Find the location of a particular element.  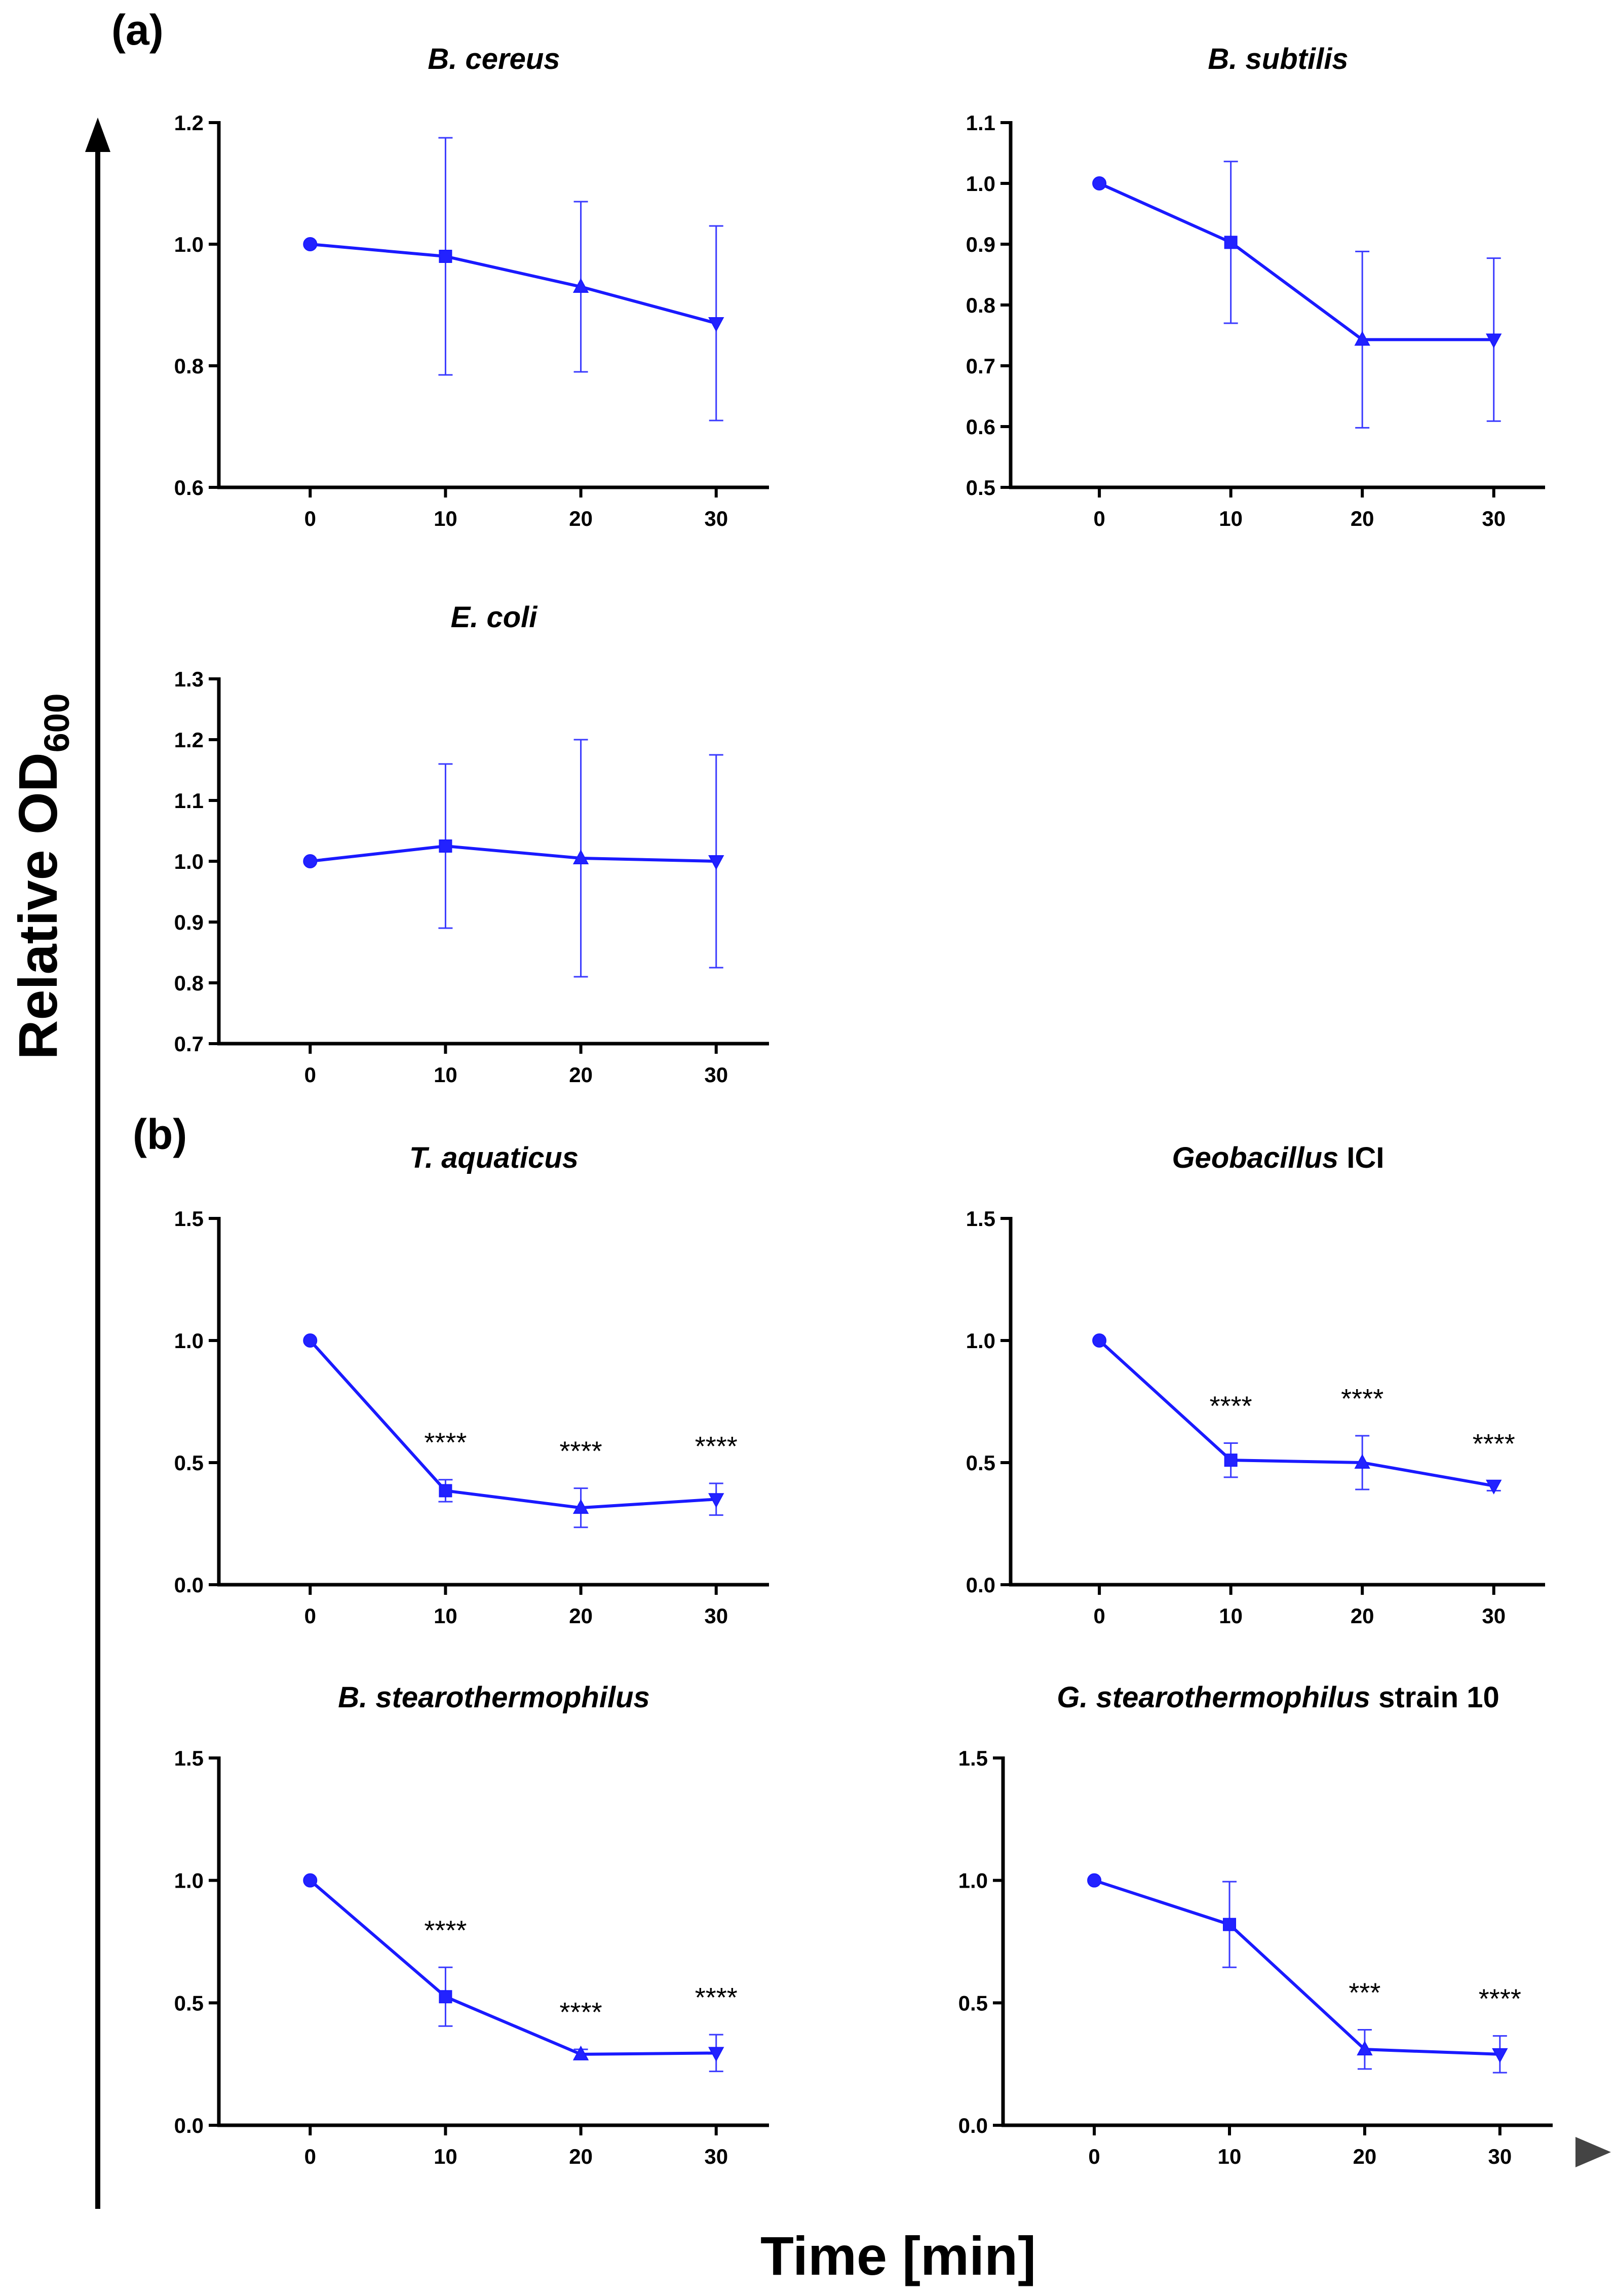

x-axis-arrow is located at coordinates (912, 2152).